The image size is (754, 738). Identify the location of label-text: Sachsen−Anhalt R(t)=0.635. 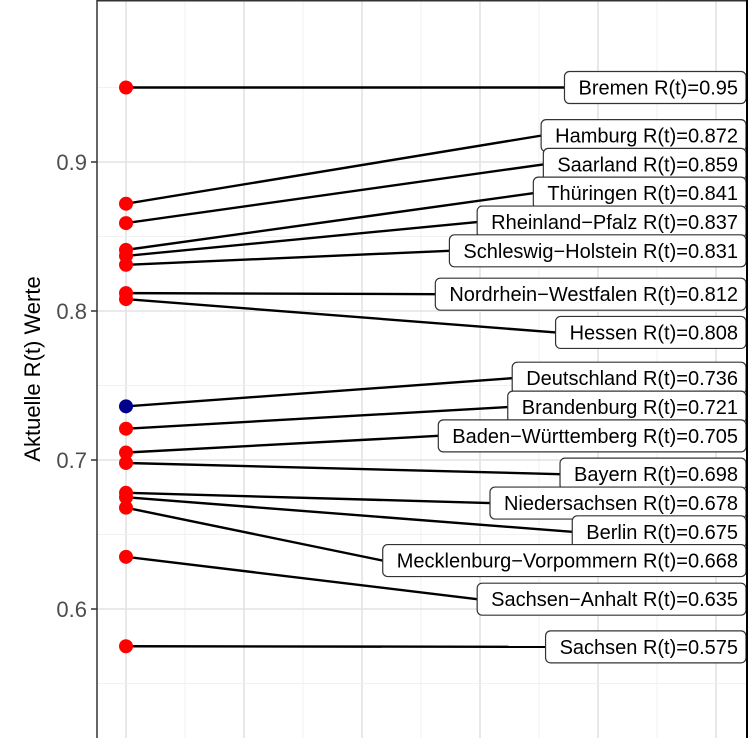
(614, 600).